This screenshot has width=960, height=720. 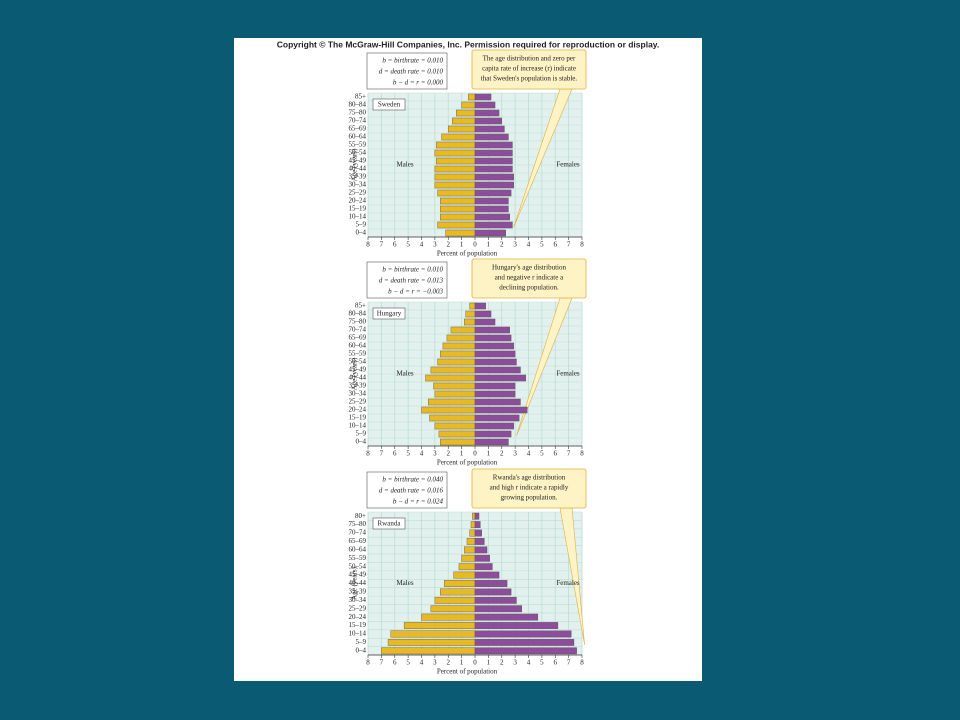 What do you see at coordinates (358, 592) in the screenshot?
I see `y-tick-label: 35–39` at bounding box center [358, 592].